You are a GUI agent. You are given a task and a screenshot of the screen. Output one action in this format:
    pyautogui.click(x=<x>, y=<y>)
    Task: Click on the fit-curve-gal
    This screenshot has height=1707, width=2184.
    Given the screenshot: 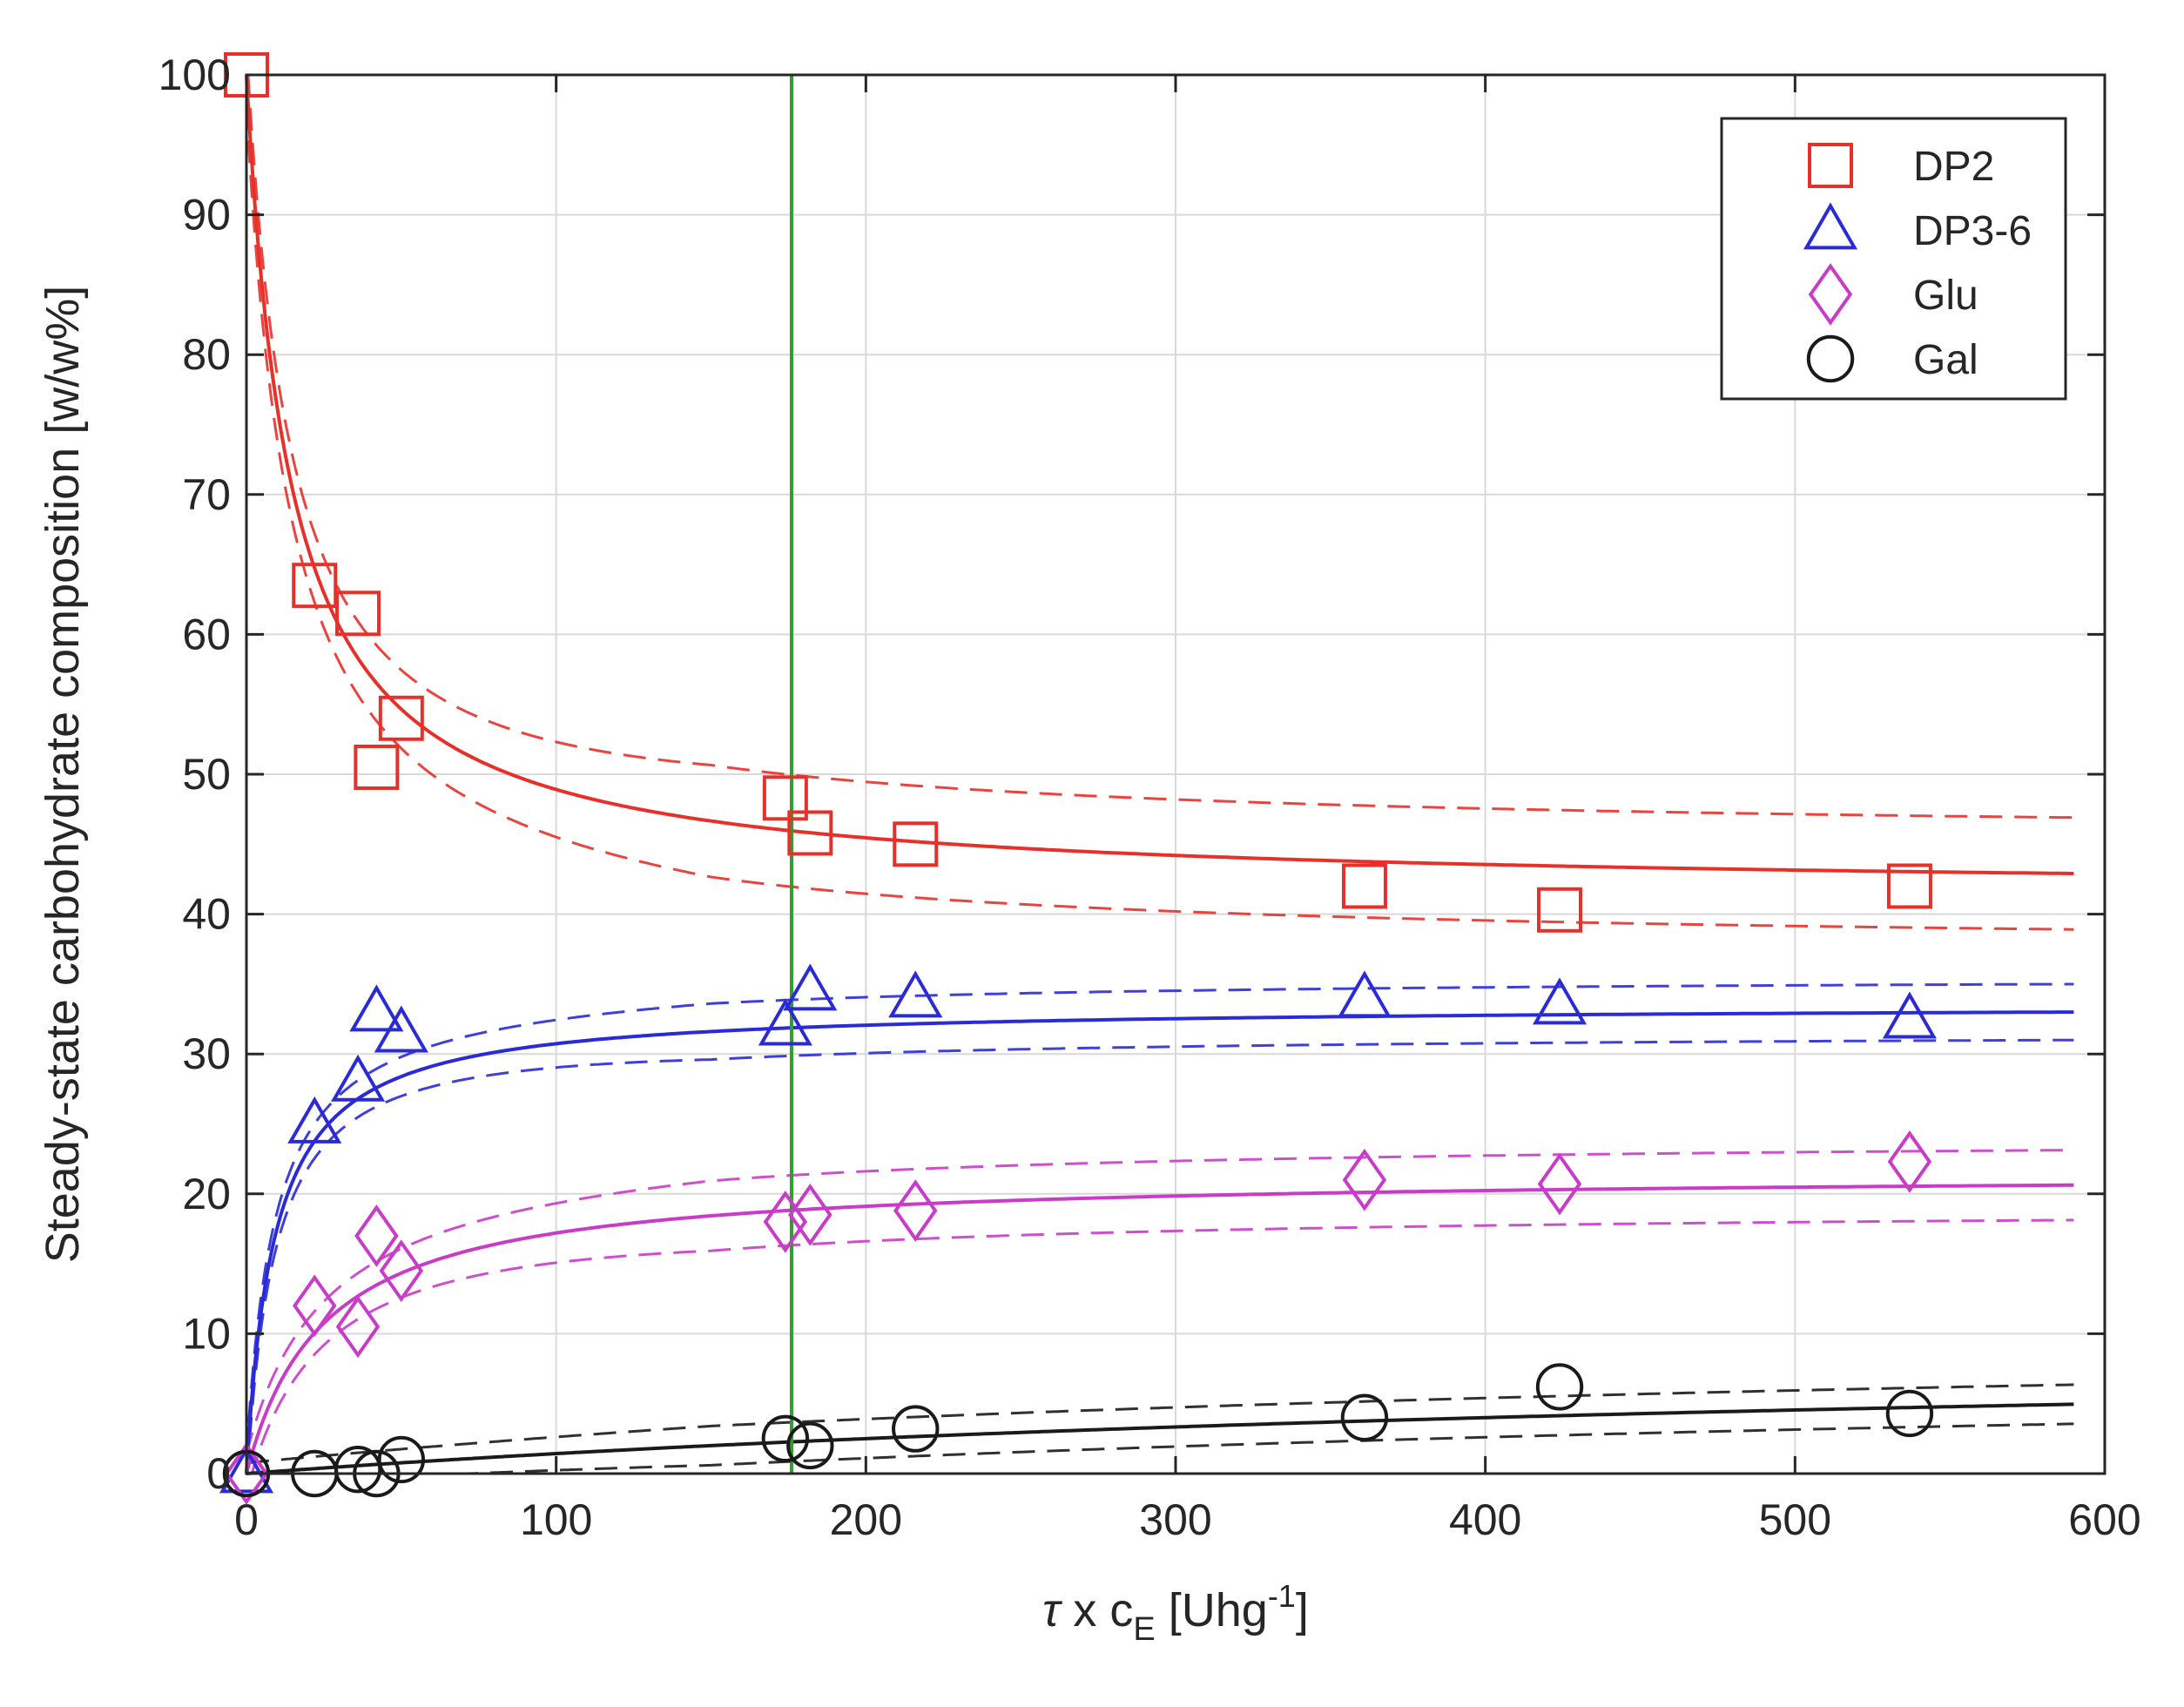 What is the action you would take?
    pyautogui.click(x=1160, y=1438)
    